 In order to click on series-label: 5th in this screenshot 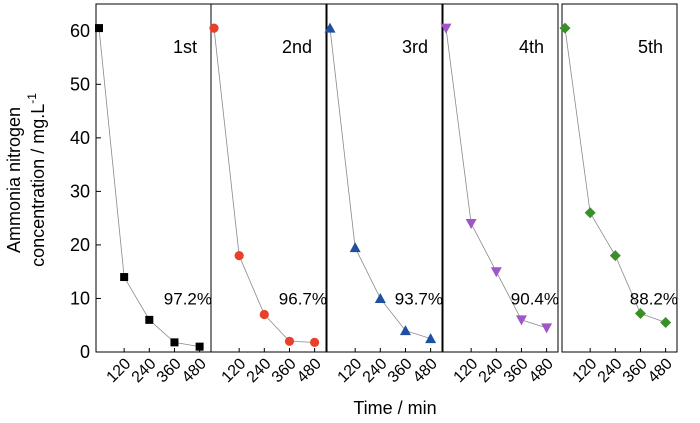, I will do `click(650, 47)`.